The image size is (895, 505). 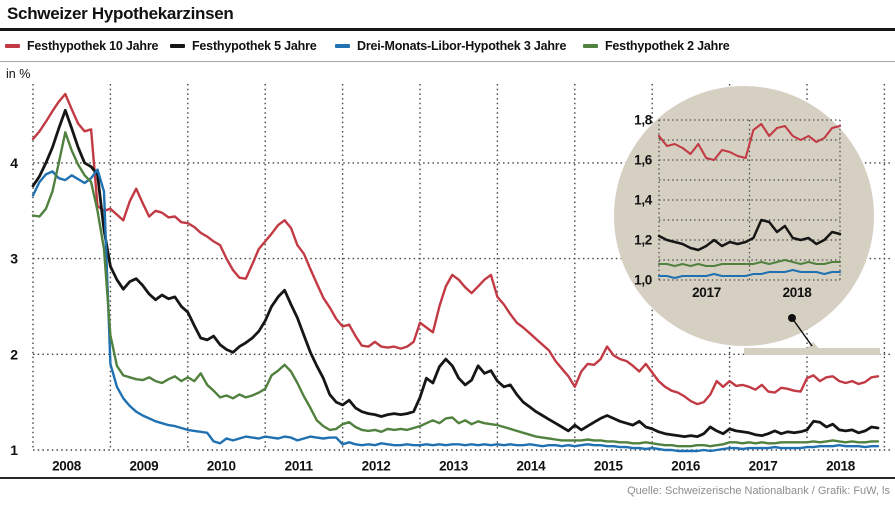 I want to click on x-tick-label-2016: 2016, so click(x=686, y=466).